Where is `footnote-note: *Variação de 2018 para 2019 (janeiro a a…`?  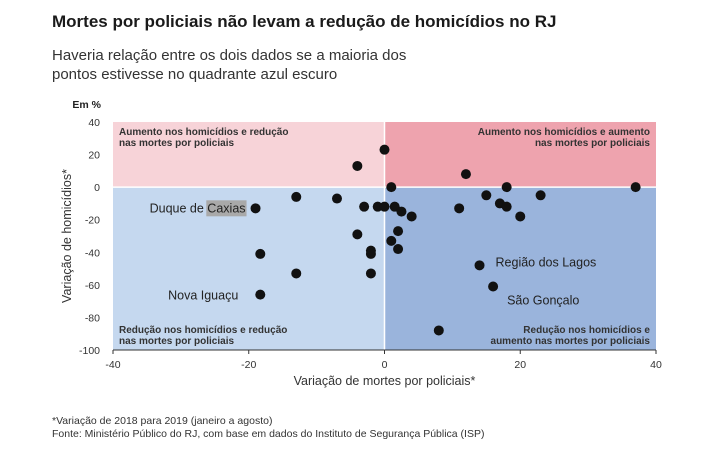 footnote-note: *Variação de 2018 para 2019 (janeiro a a… is located at coordinates (162, 421).